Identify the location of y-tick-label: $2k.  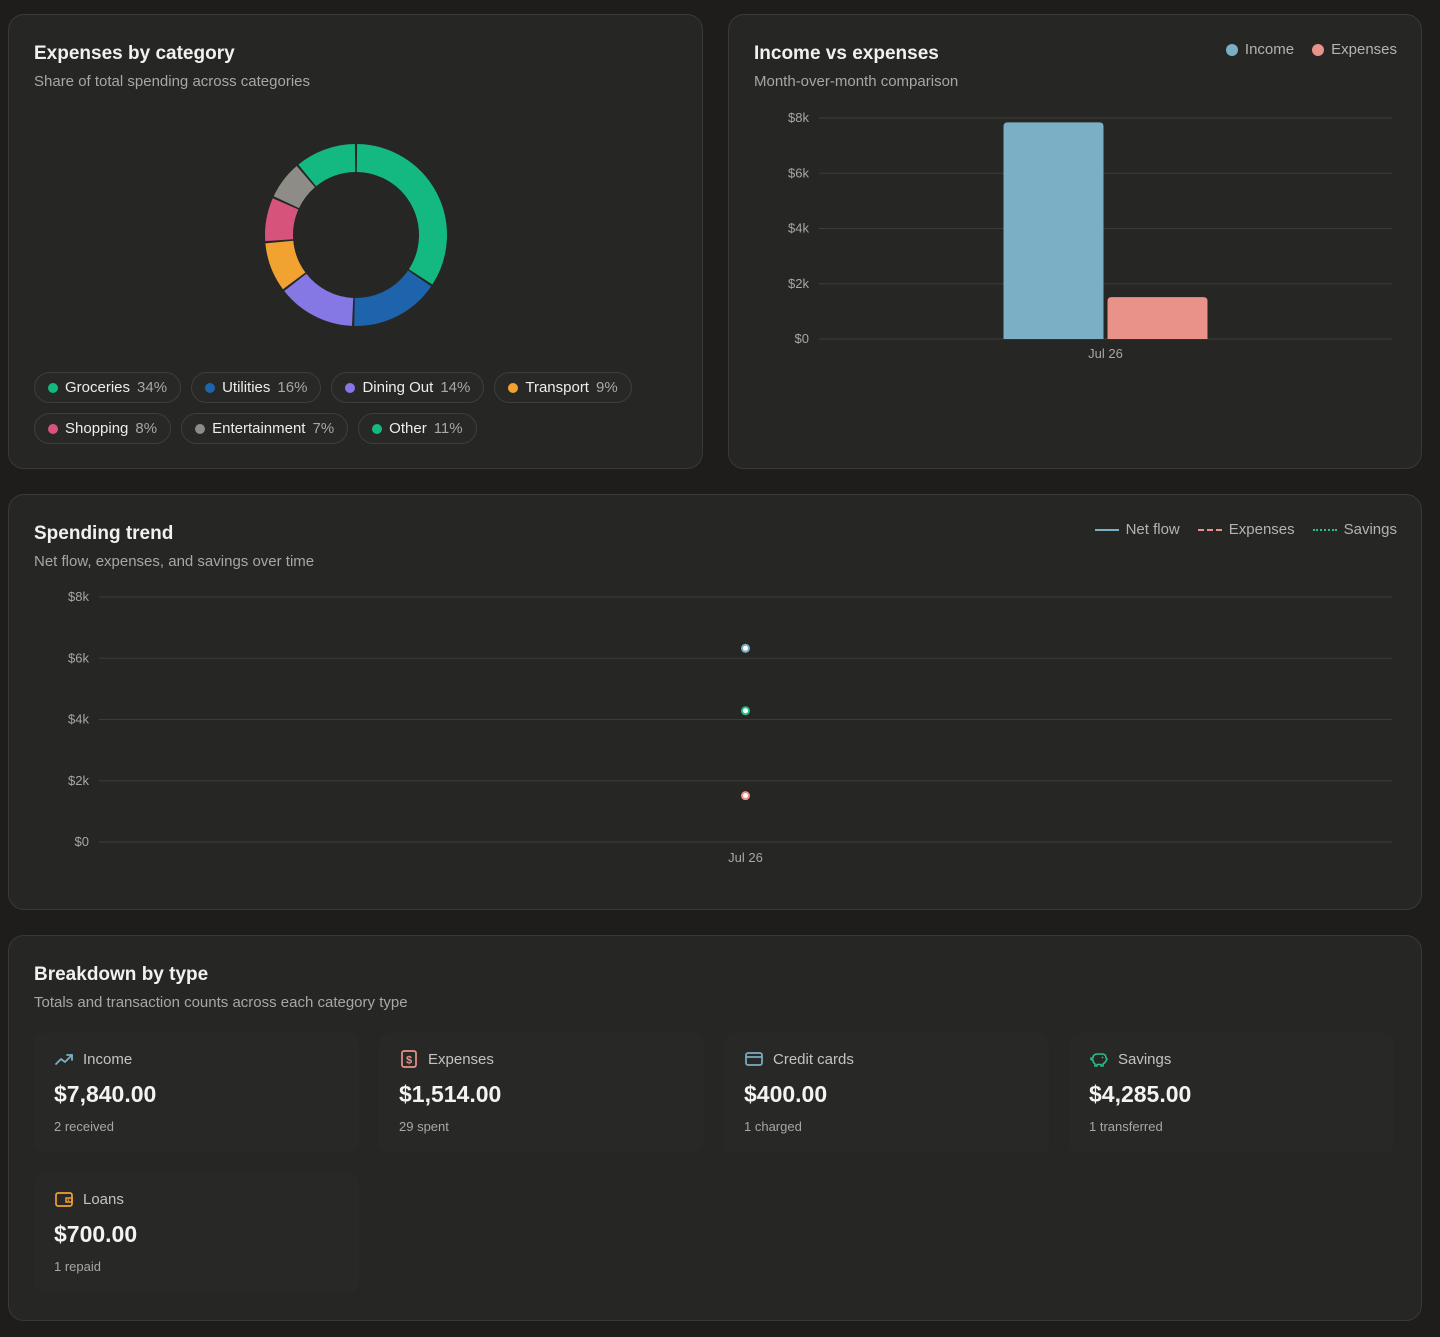
(798, 283).